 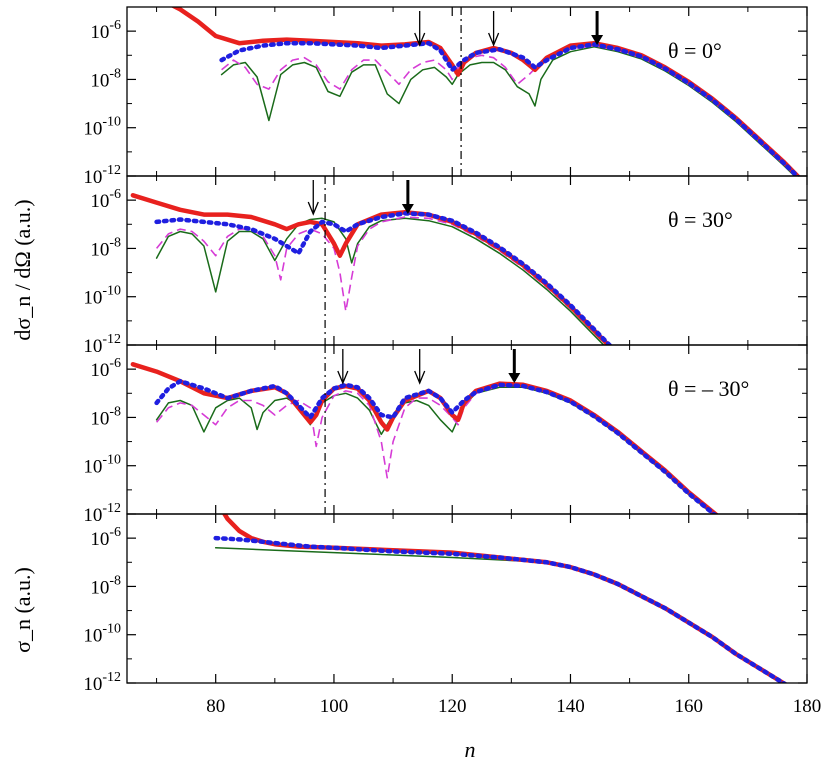 What do you see at coordinates (452, 706) in the screenshot?
I see `x-tick-label: 120` at bounding box center [452, 706].